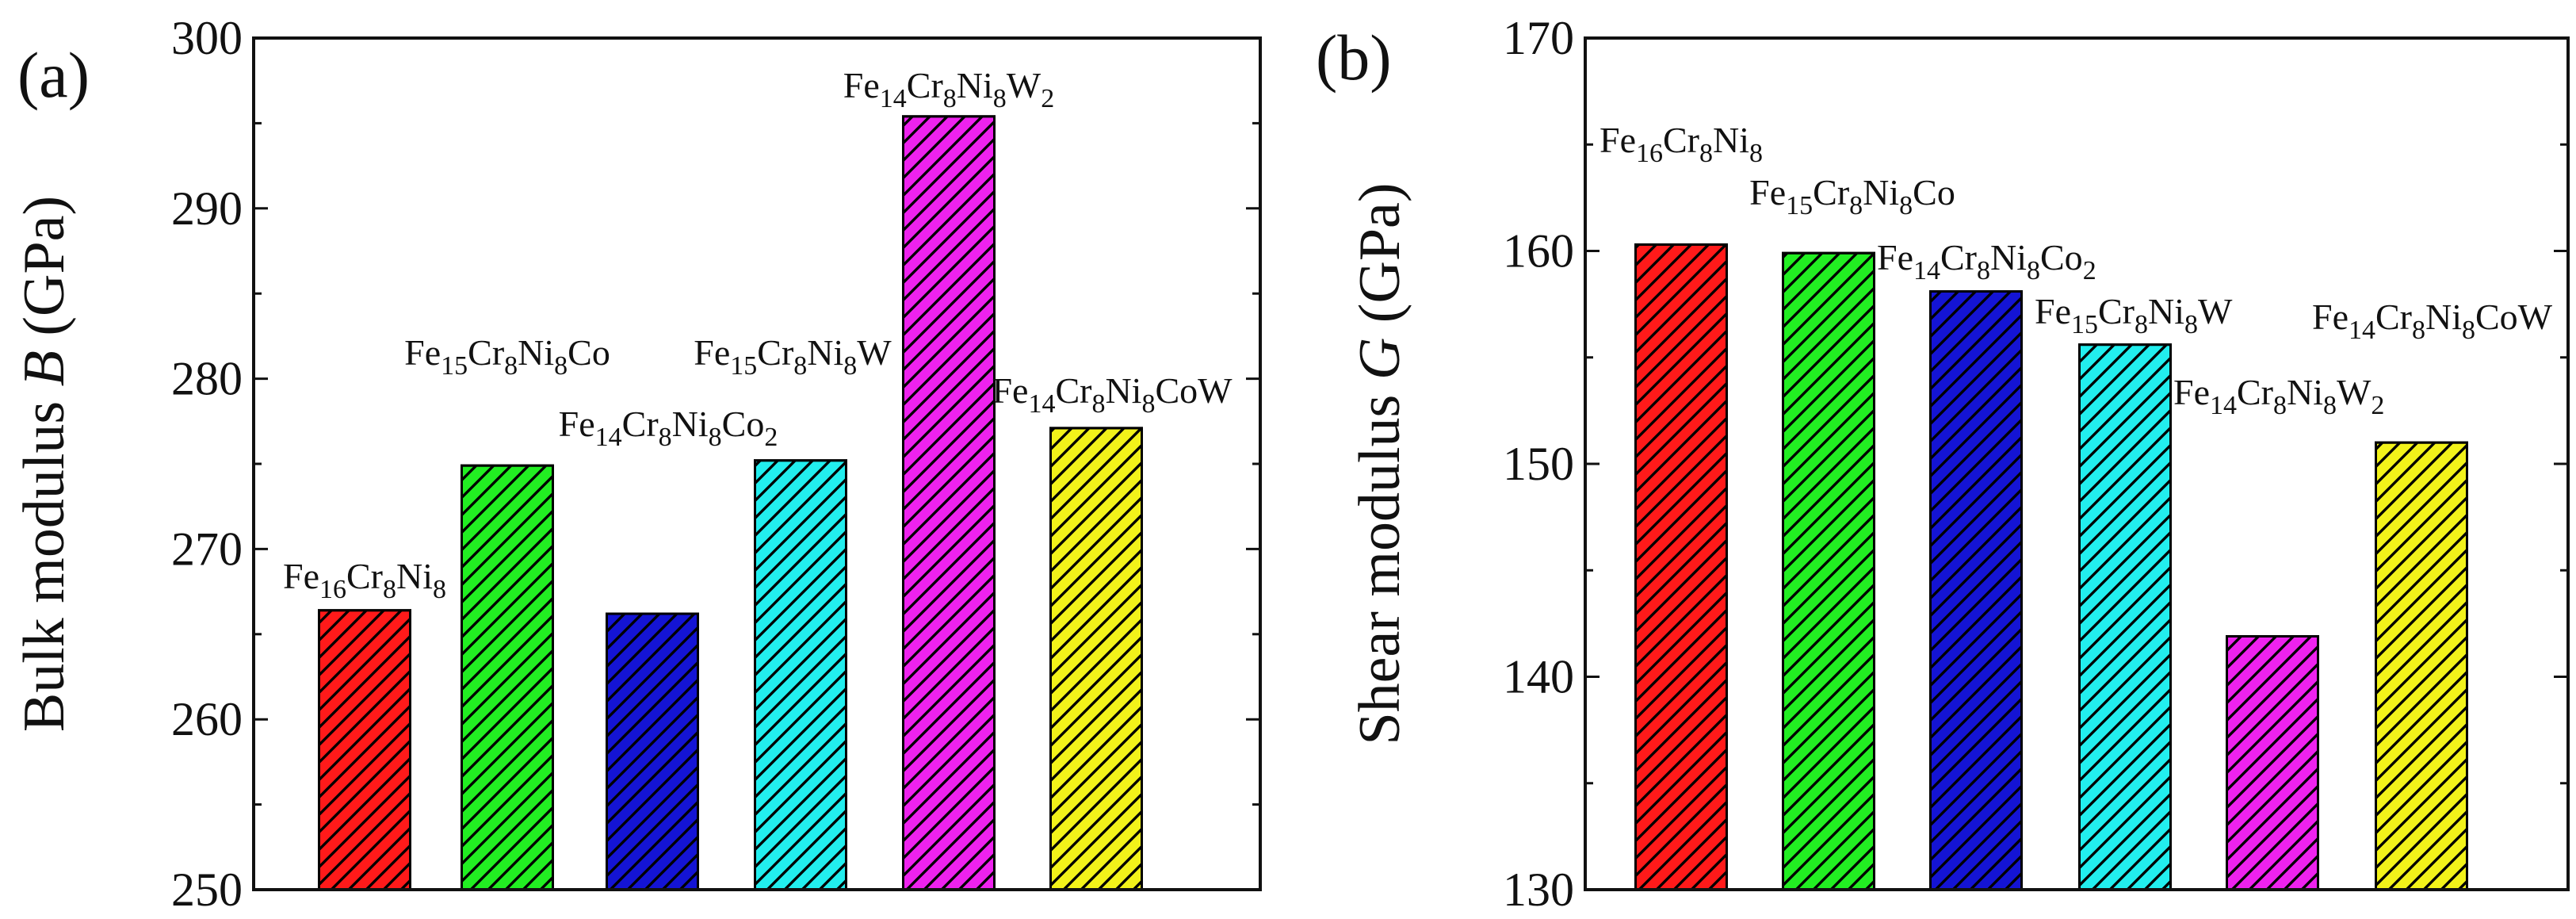  What do you see at coordinates (1538, 38) in the screenshot?
I see `y-tick-label: 170` at bounding box center [1538, 38].